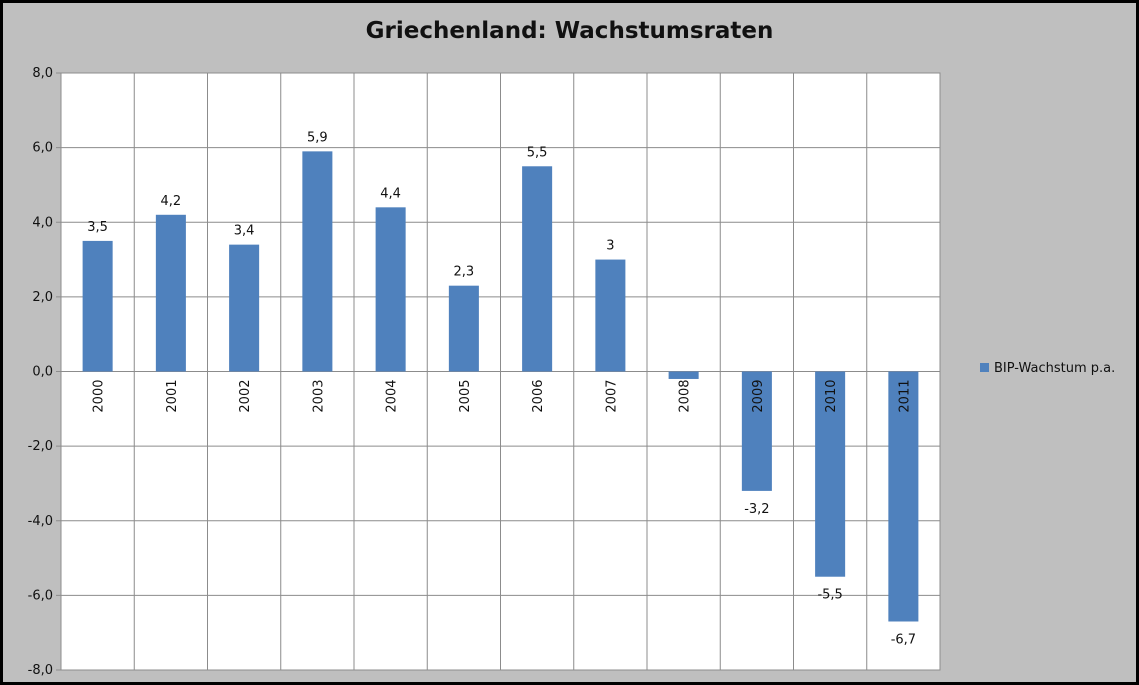 The width and height of the screenshot is (1139, 685). I want to click on y-tick-label: -4,0, so click(40, 521).